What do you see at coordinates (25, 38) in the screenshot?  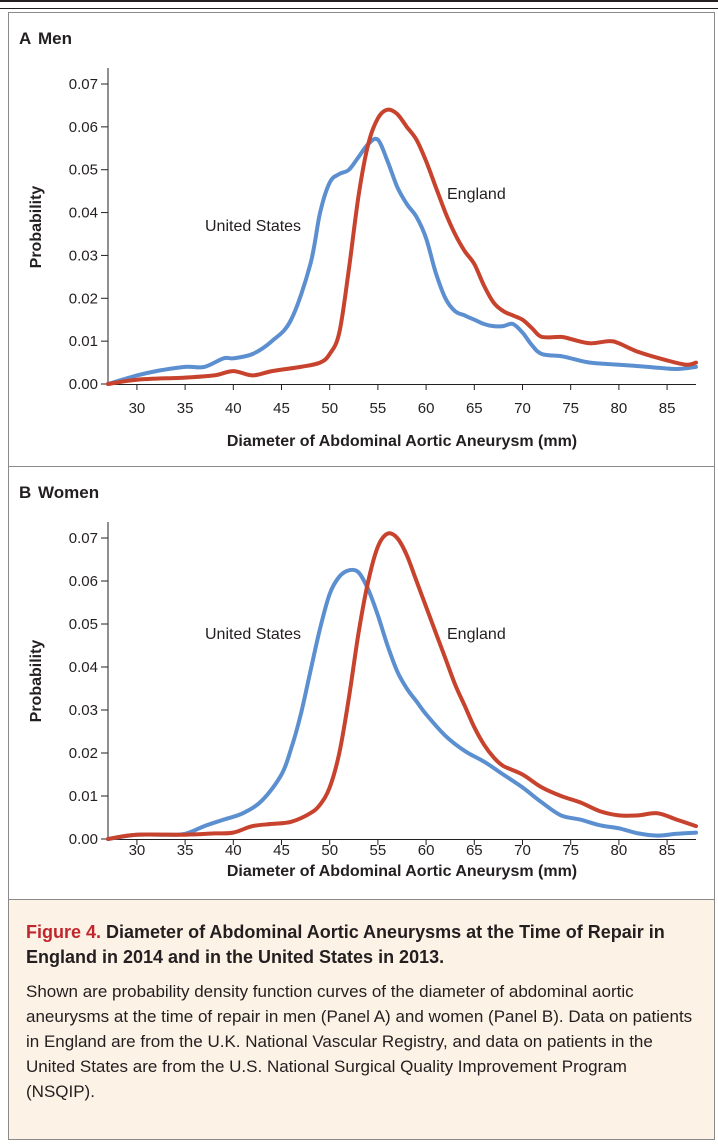 I see `panel-a-letter: A` at bounding box center [25, 38].